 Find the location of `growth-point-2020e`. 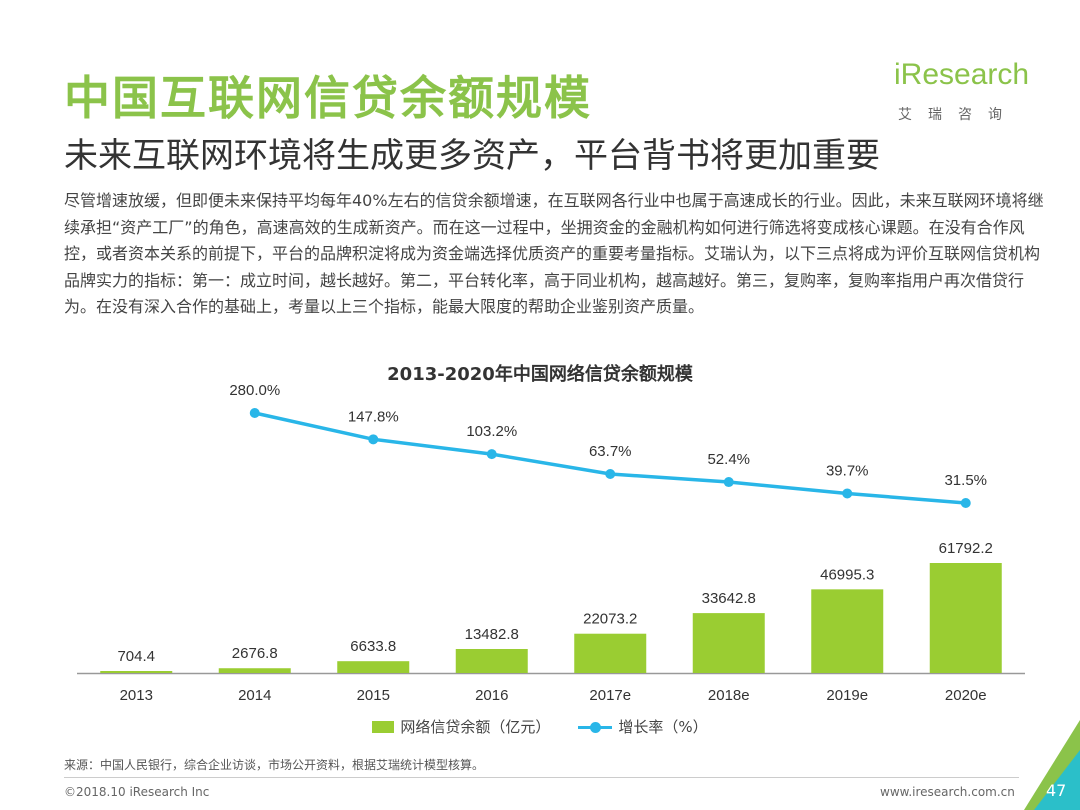

growth-point-2020e is located at coordinates (965, 503).